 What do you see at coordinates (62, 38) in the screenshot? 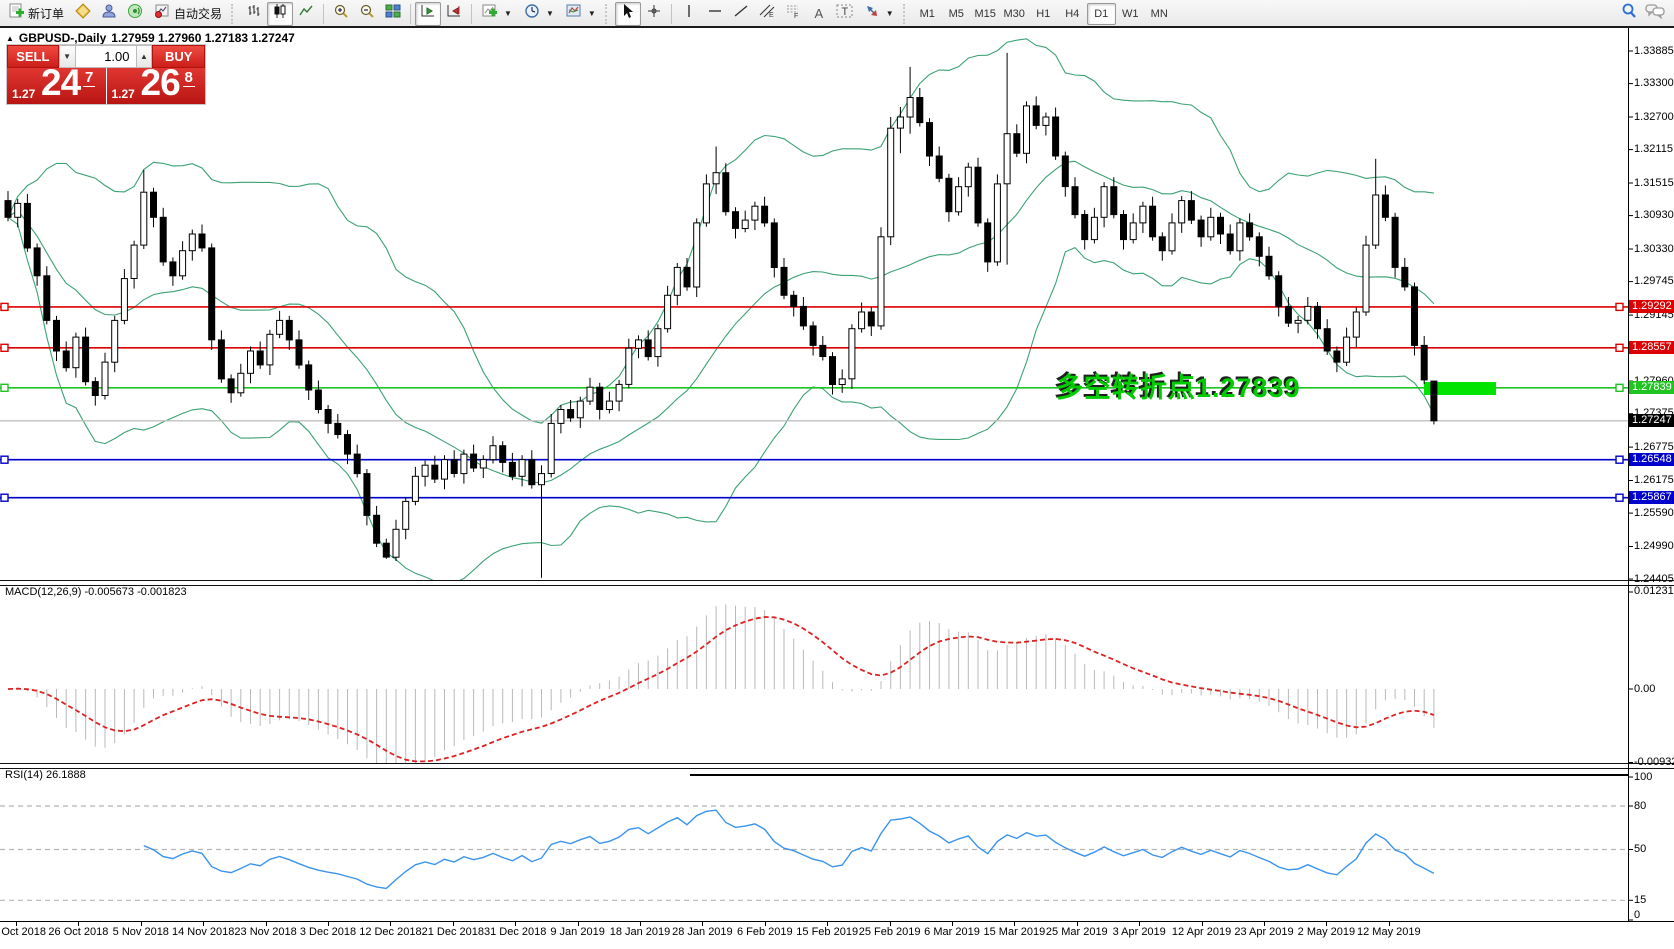
I see `symbol-period-label: GBPUSD-,Daily` at bounding box center [62, 38].